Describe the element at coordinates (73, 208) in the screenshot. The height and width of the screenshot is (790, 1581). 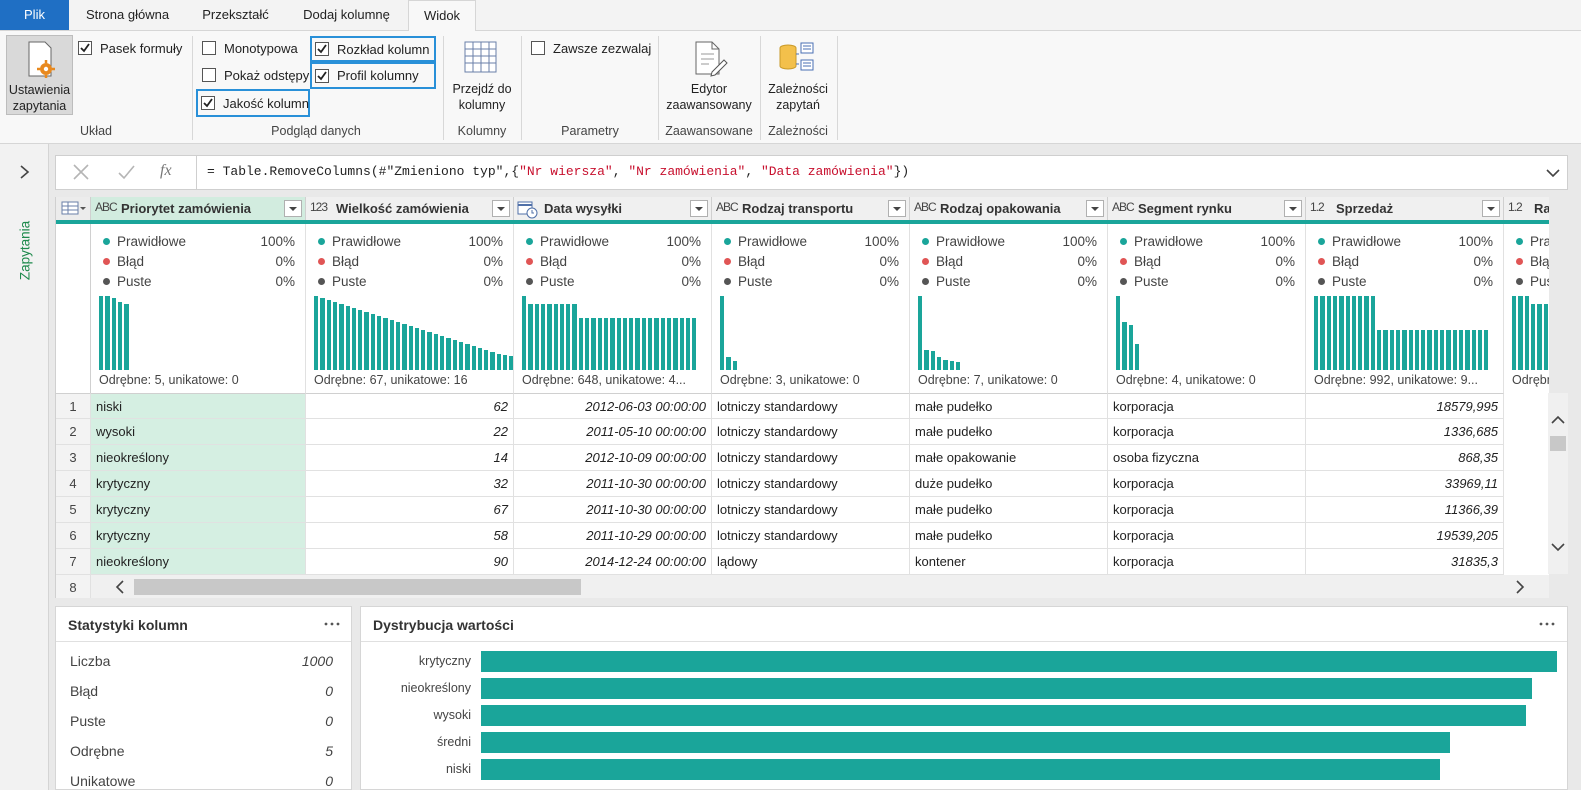
I see `row-number-header` at that location.